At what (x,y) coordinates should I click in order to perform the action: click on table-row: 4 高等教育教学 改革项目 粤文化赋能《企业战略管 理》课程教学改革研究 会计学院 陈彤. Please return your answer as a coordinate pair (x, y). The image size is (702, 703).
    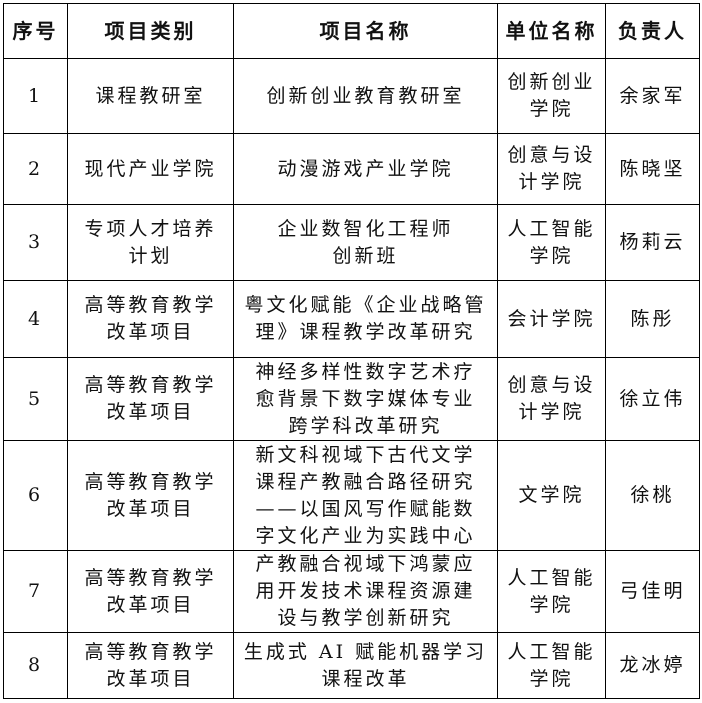
    Looking at the image, I should click on (351, 319).